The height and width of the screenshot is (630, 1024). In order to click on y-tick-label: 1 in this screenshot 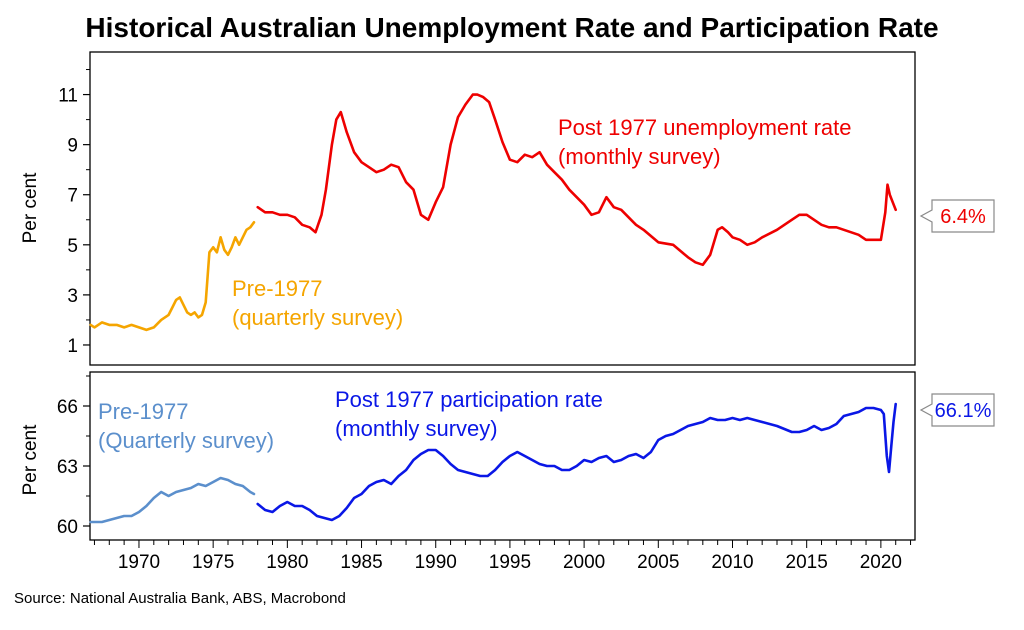, I will do `click(72, 346)`.